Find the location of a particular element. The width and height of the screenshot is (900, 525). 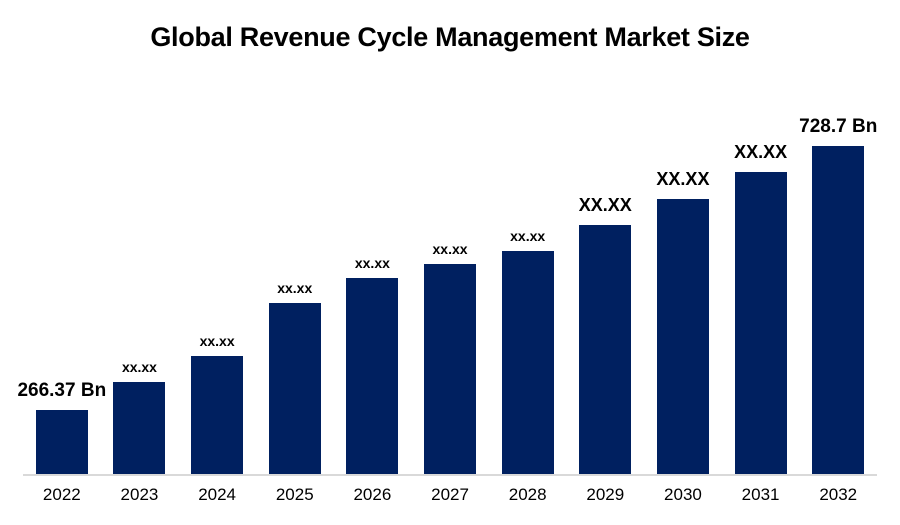

bar-column-2030: XX.XX is located at coordinates (683, 322).